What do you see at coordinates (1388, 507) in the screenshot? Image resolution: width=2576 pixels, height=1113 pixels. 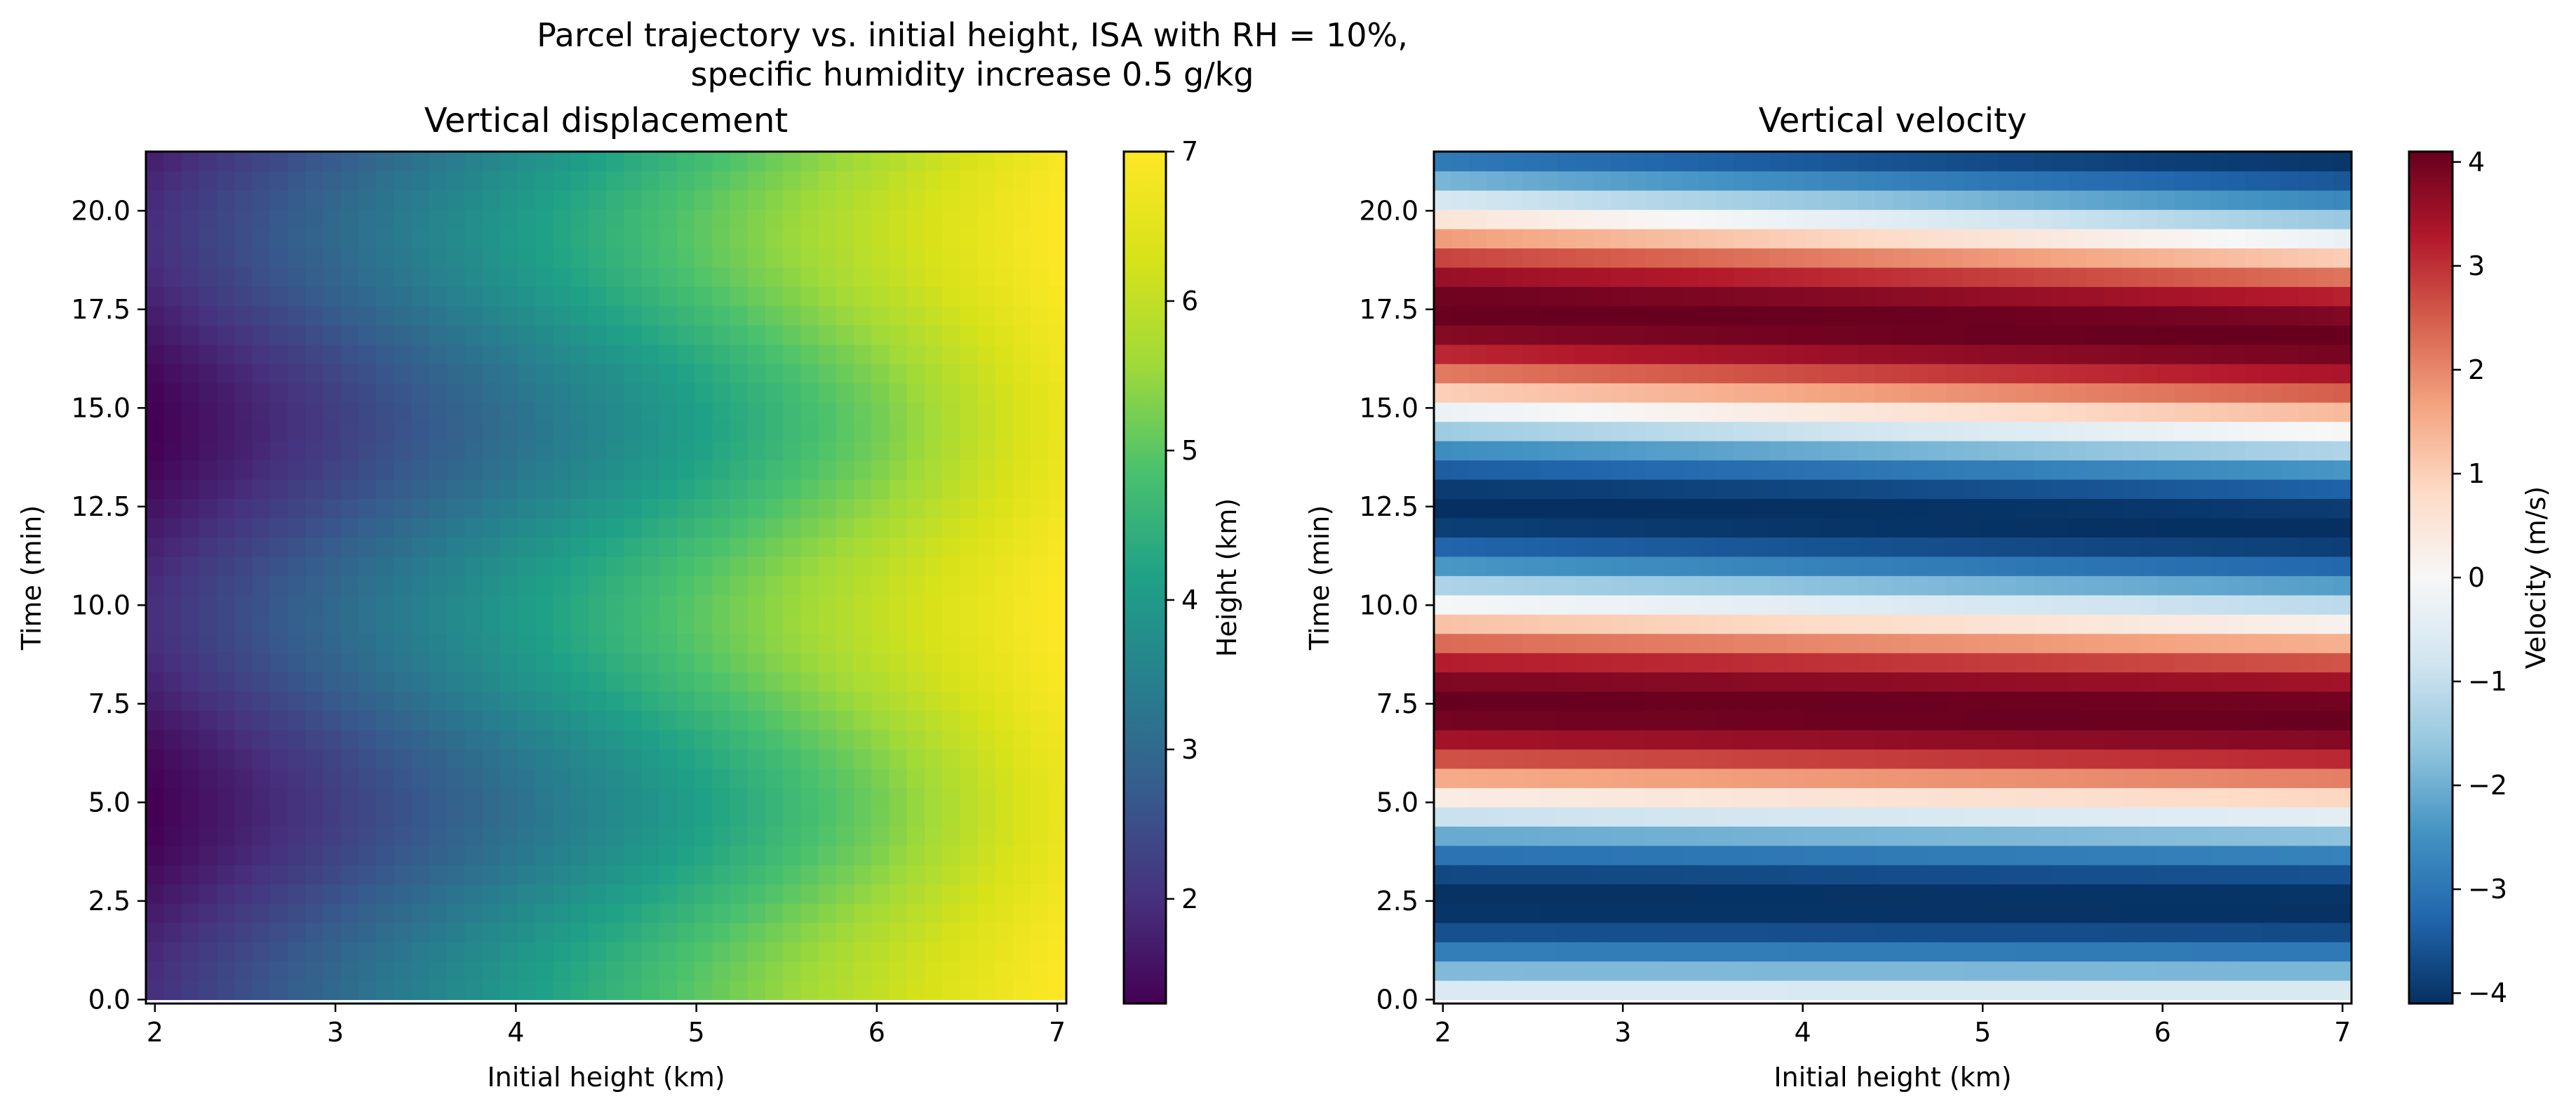 I see `y-tick-label: 12.5` at bounding box center [1388, 507].